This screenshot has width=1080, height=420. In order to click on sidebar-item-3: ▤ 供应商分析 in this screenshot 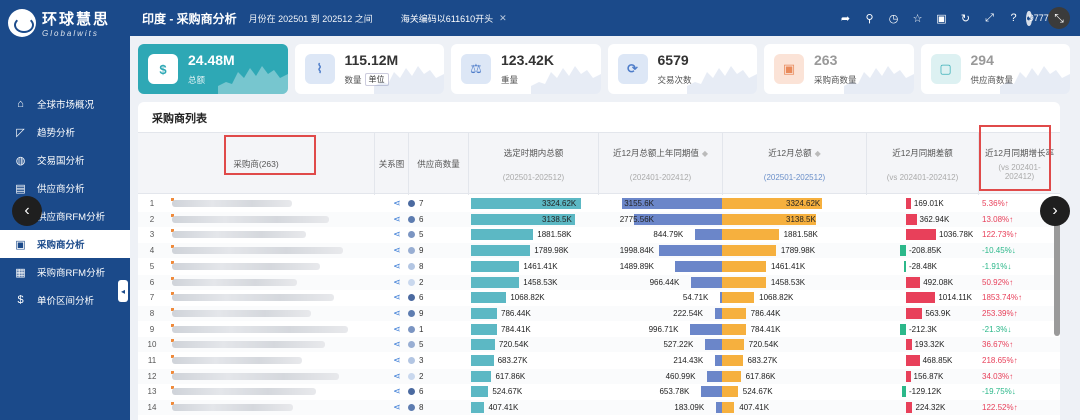, I will do `click(65, 188)`.